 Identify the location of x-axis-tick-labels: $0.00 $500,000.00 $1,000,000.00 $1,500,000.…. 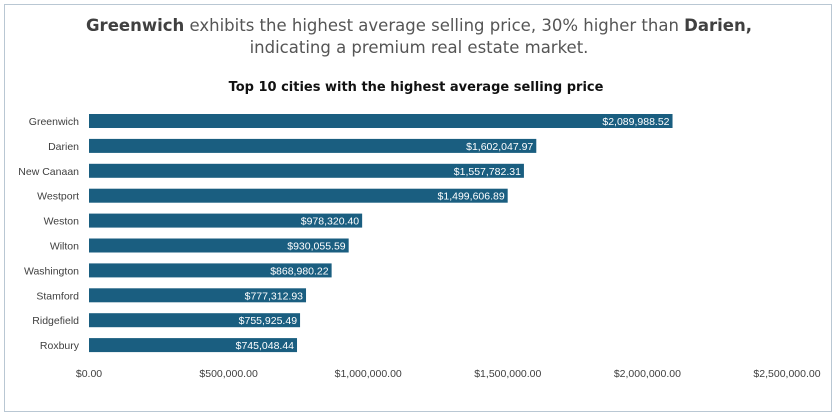
(448, 374).